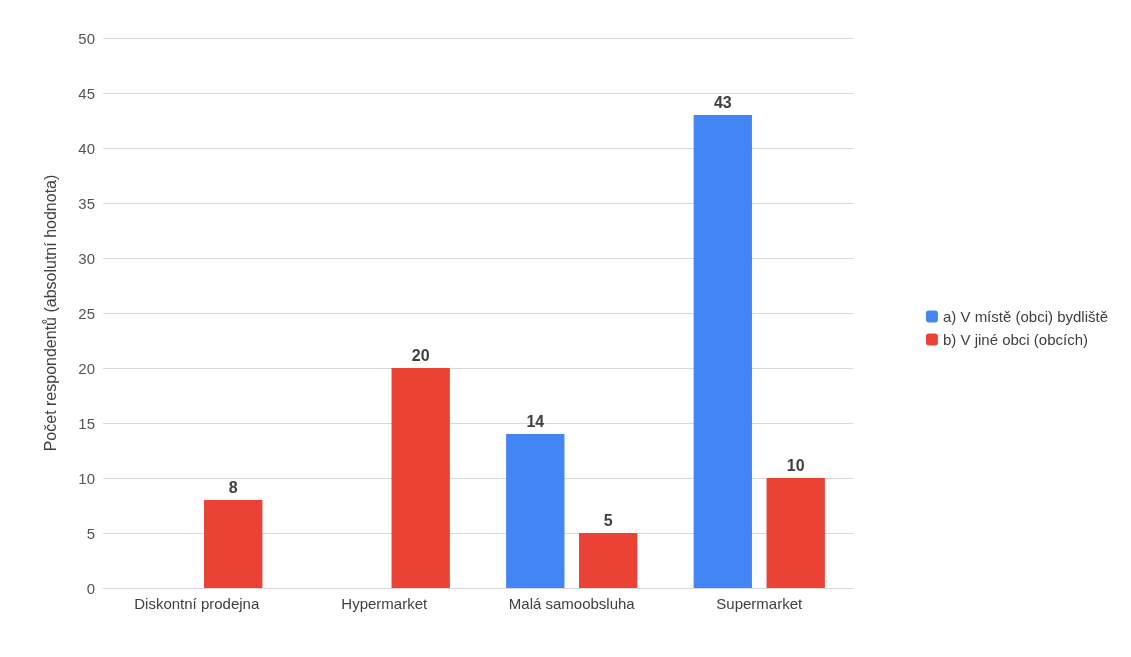  I want to click on x-tick-label: Supermarket, so click(760, 603).